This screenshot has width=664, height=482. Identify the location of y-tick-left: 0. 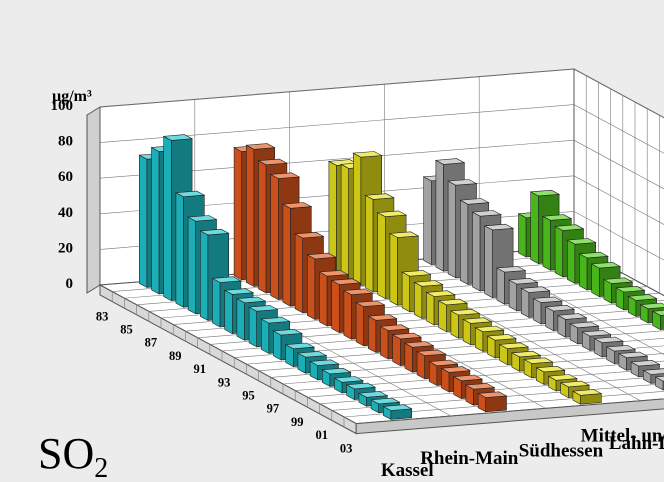
(70, 284).